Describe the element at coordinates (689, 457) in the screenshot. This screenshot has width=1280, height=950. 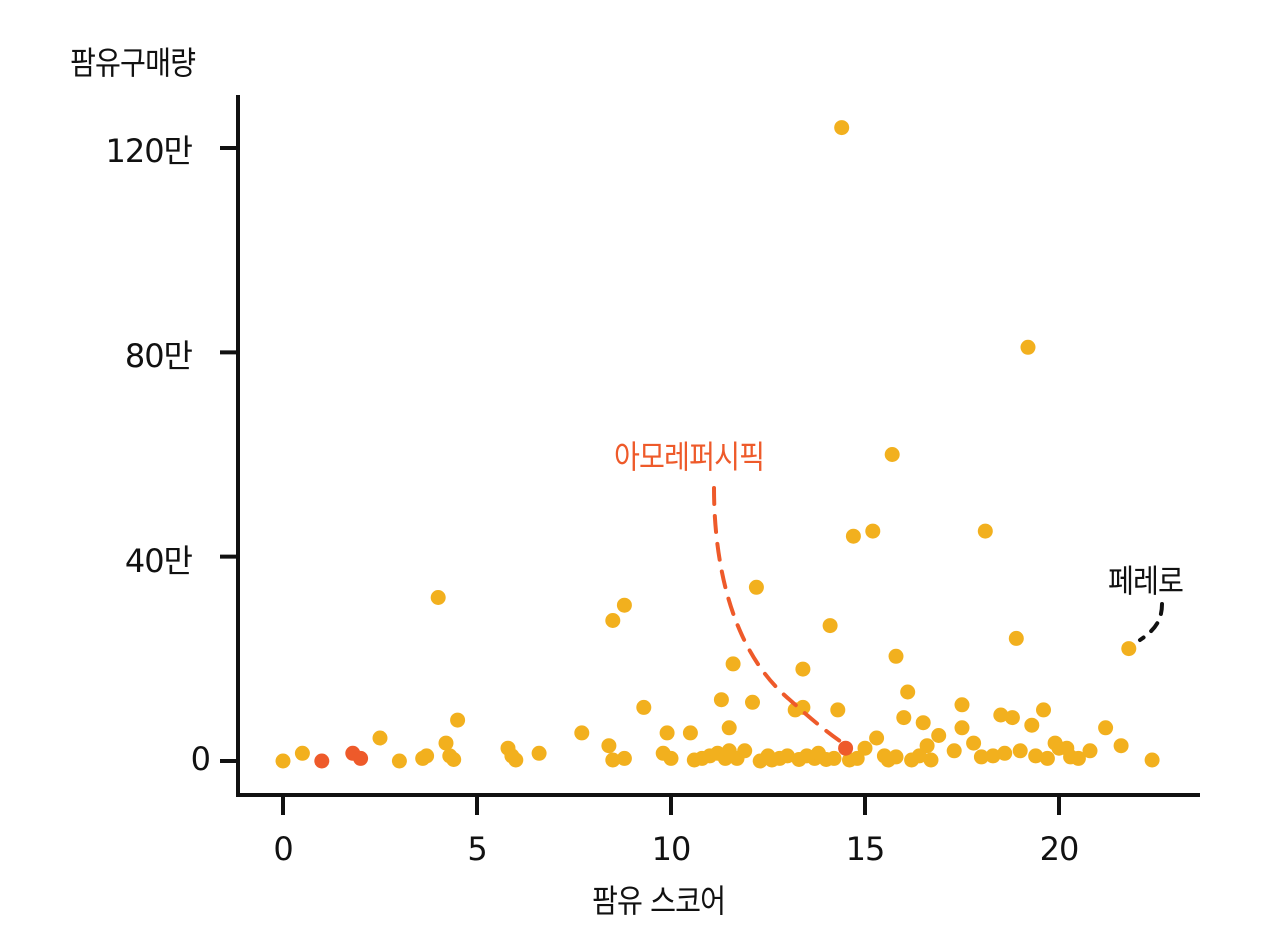
I see `annotation-amorepacific: 아모레퍼시픽` at that location.